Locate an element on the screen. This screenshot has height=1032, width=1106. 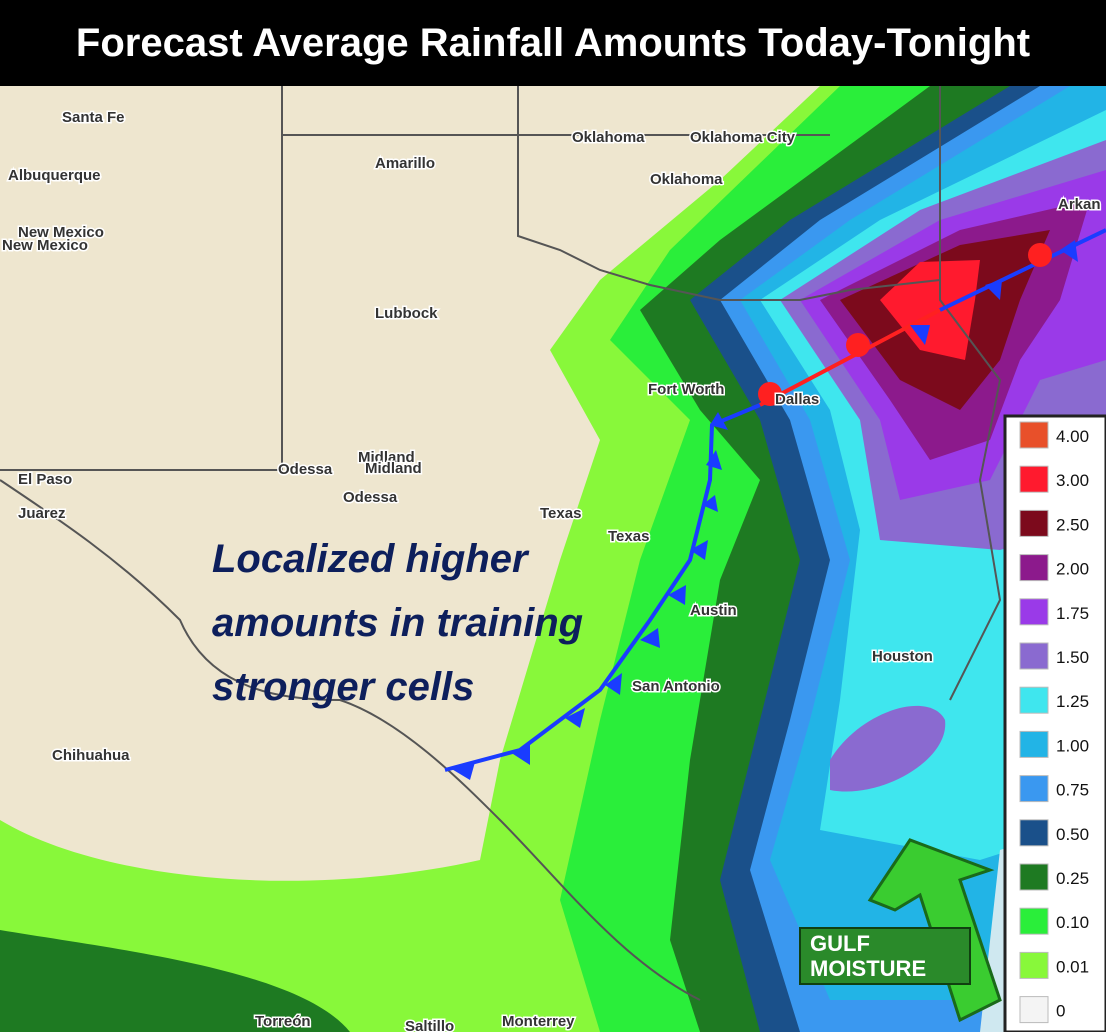
city-label: Santa Fe is located at coordinates (93, 117).